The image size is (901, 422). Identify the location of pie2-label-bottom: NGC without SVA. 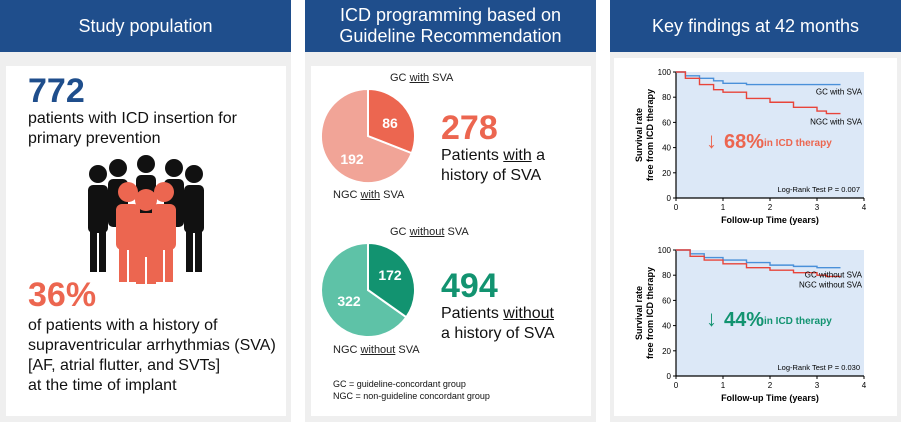
(376, 350).